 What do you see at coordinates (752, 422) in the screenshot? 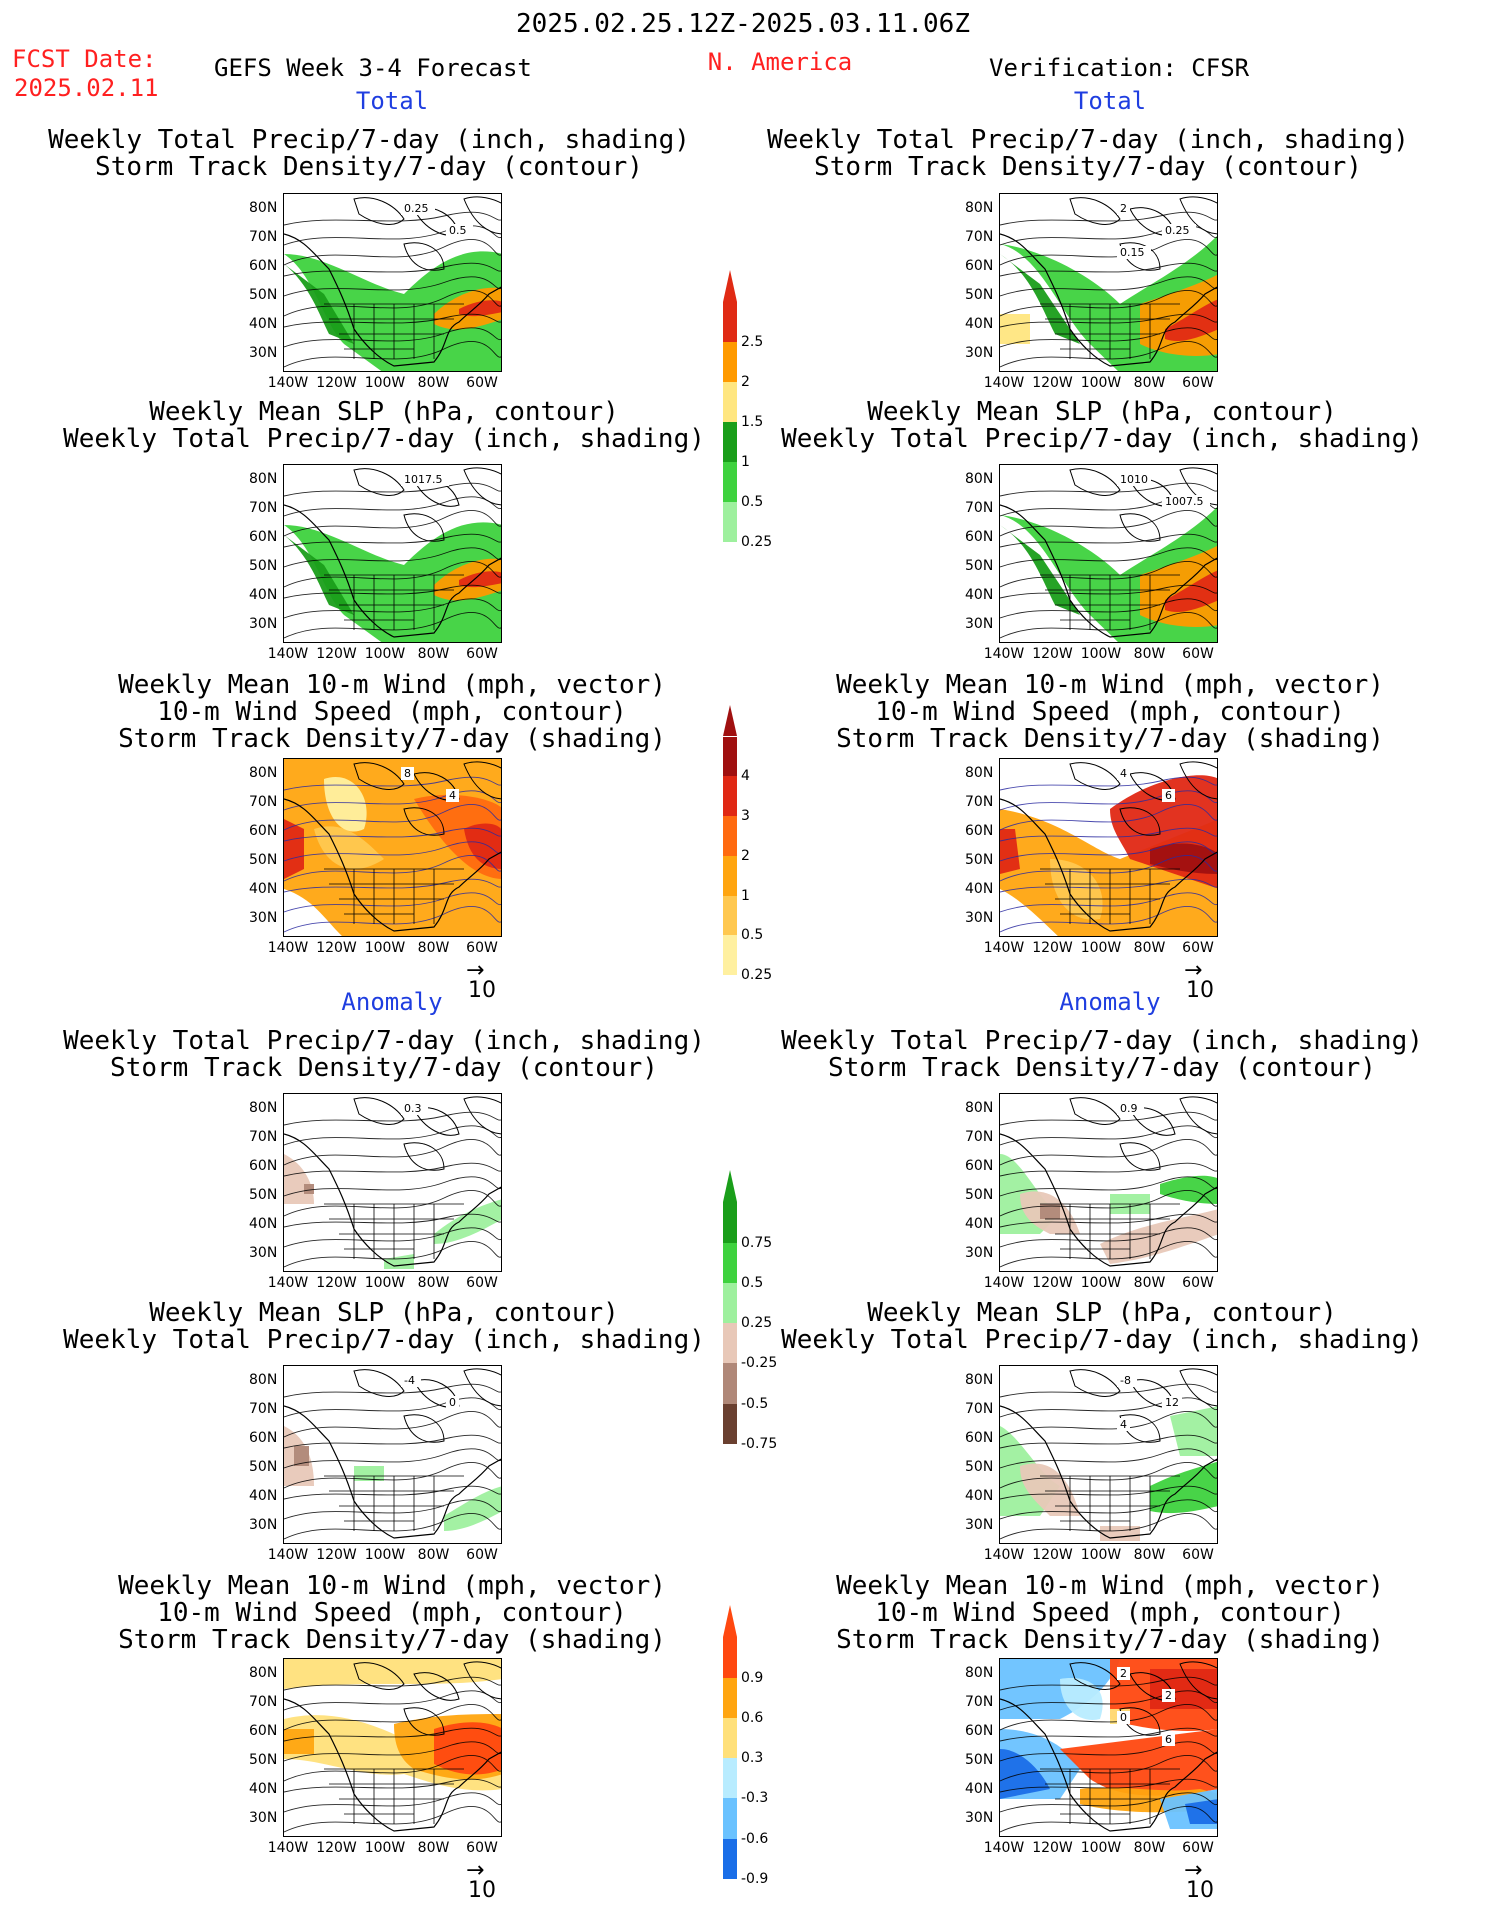
I see `colorbar-label: 1.5` at bounding box center [752, 422].